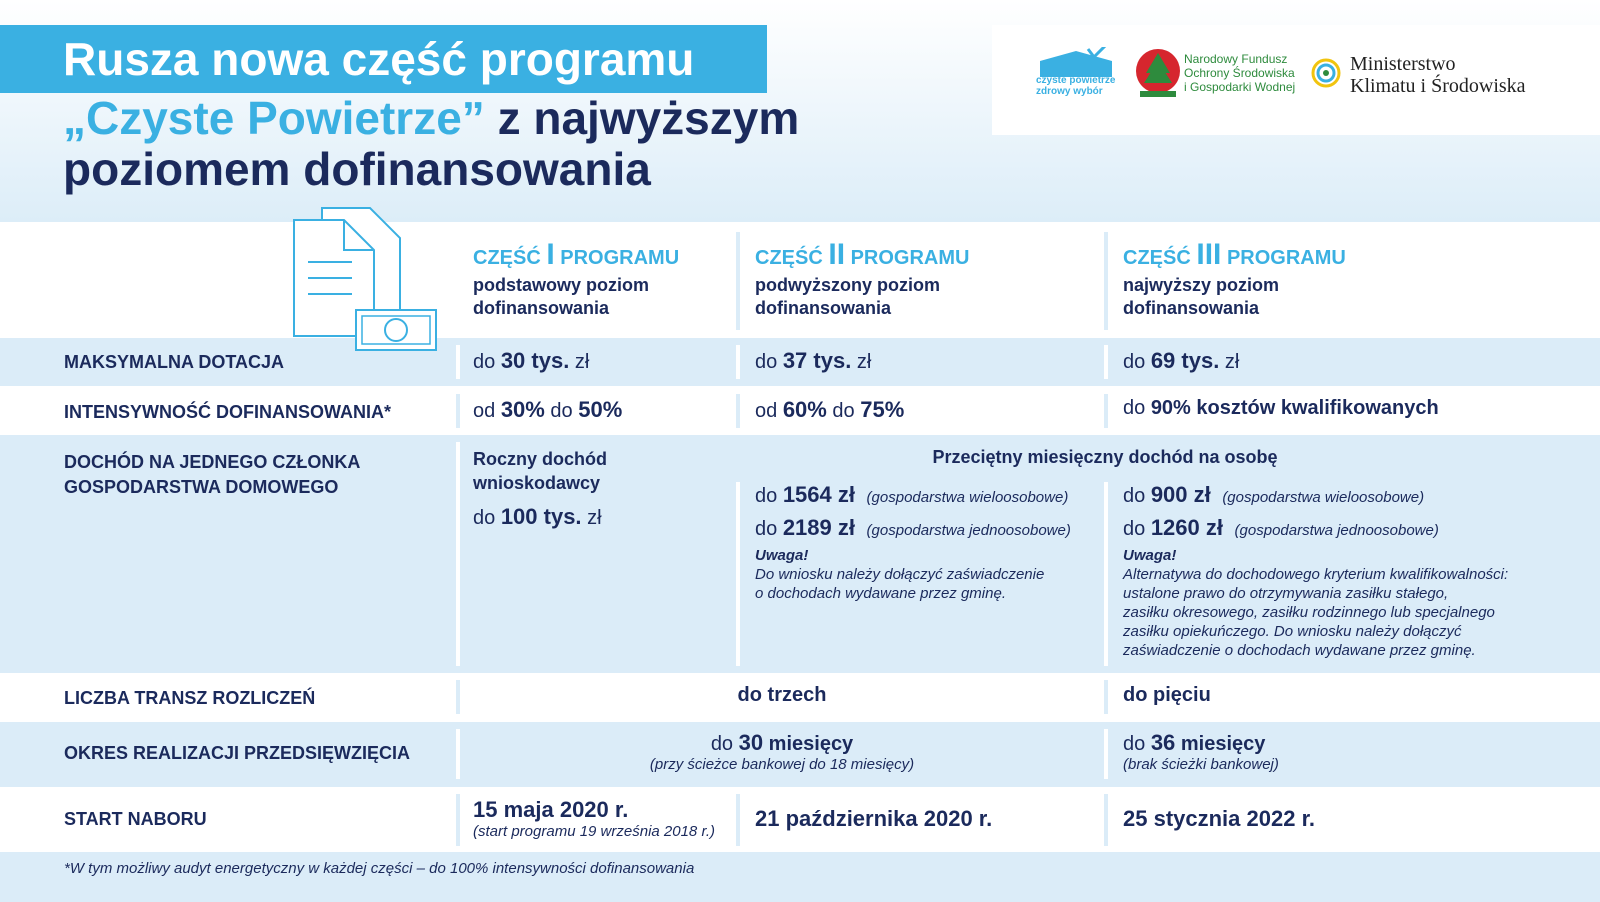 The image size is (1600, 902). Describe the element at coordinates (1403, 64) in the screenshot. I see `logo-line: Ministerstwo` at that location.